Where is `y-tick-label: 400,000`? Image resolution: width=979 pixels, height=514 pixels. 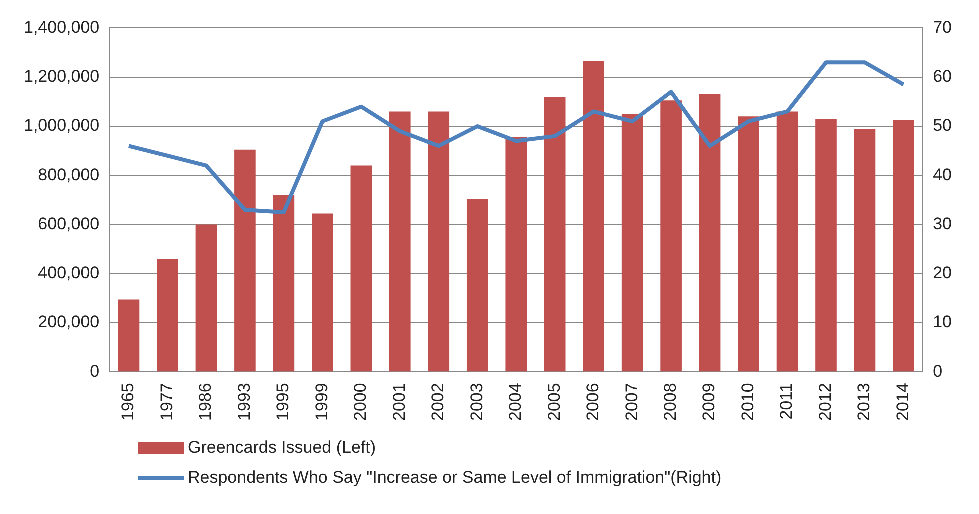 y-tick-label: 400,000 is located at coordinates (69, 273).